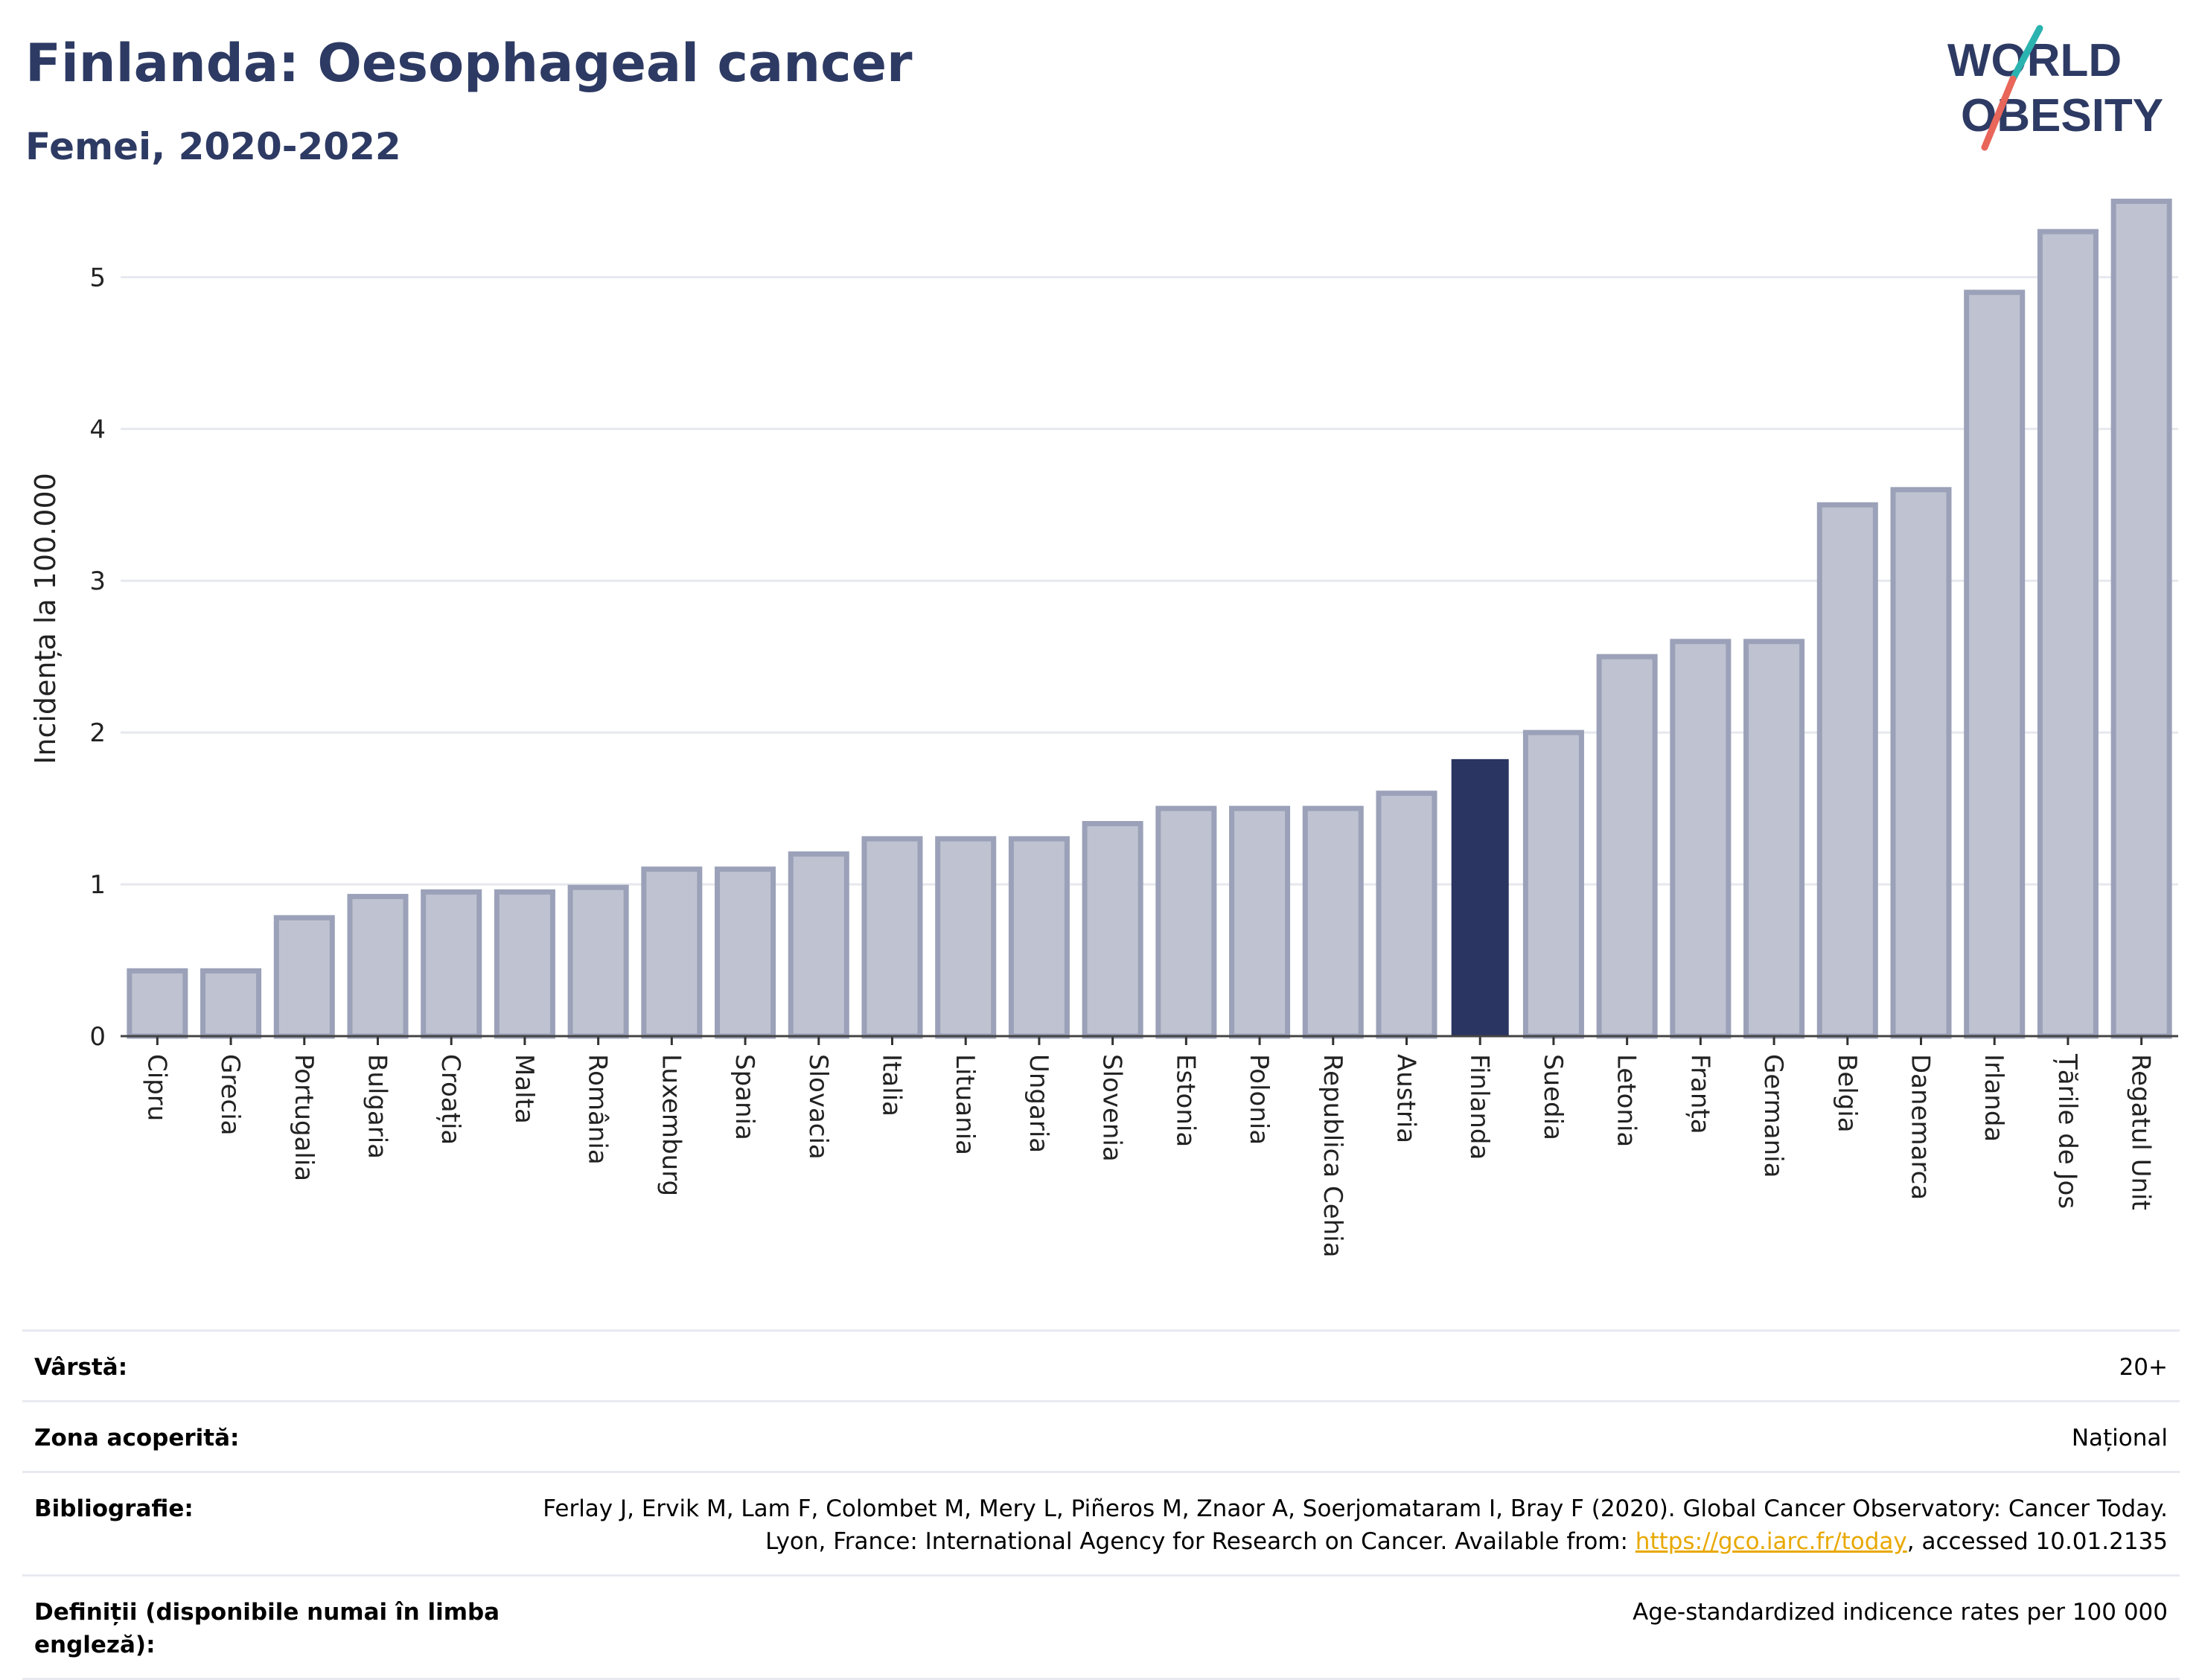  What do you see at coordinates (524, 1089) in the screenshot?
I see `x-tick-label: Malta` at bounding box center [524, 1089].